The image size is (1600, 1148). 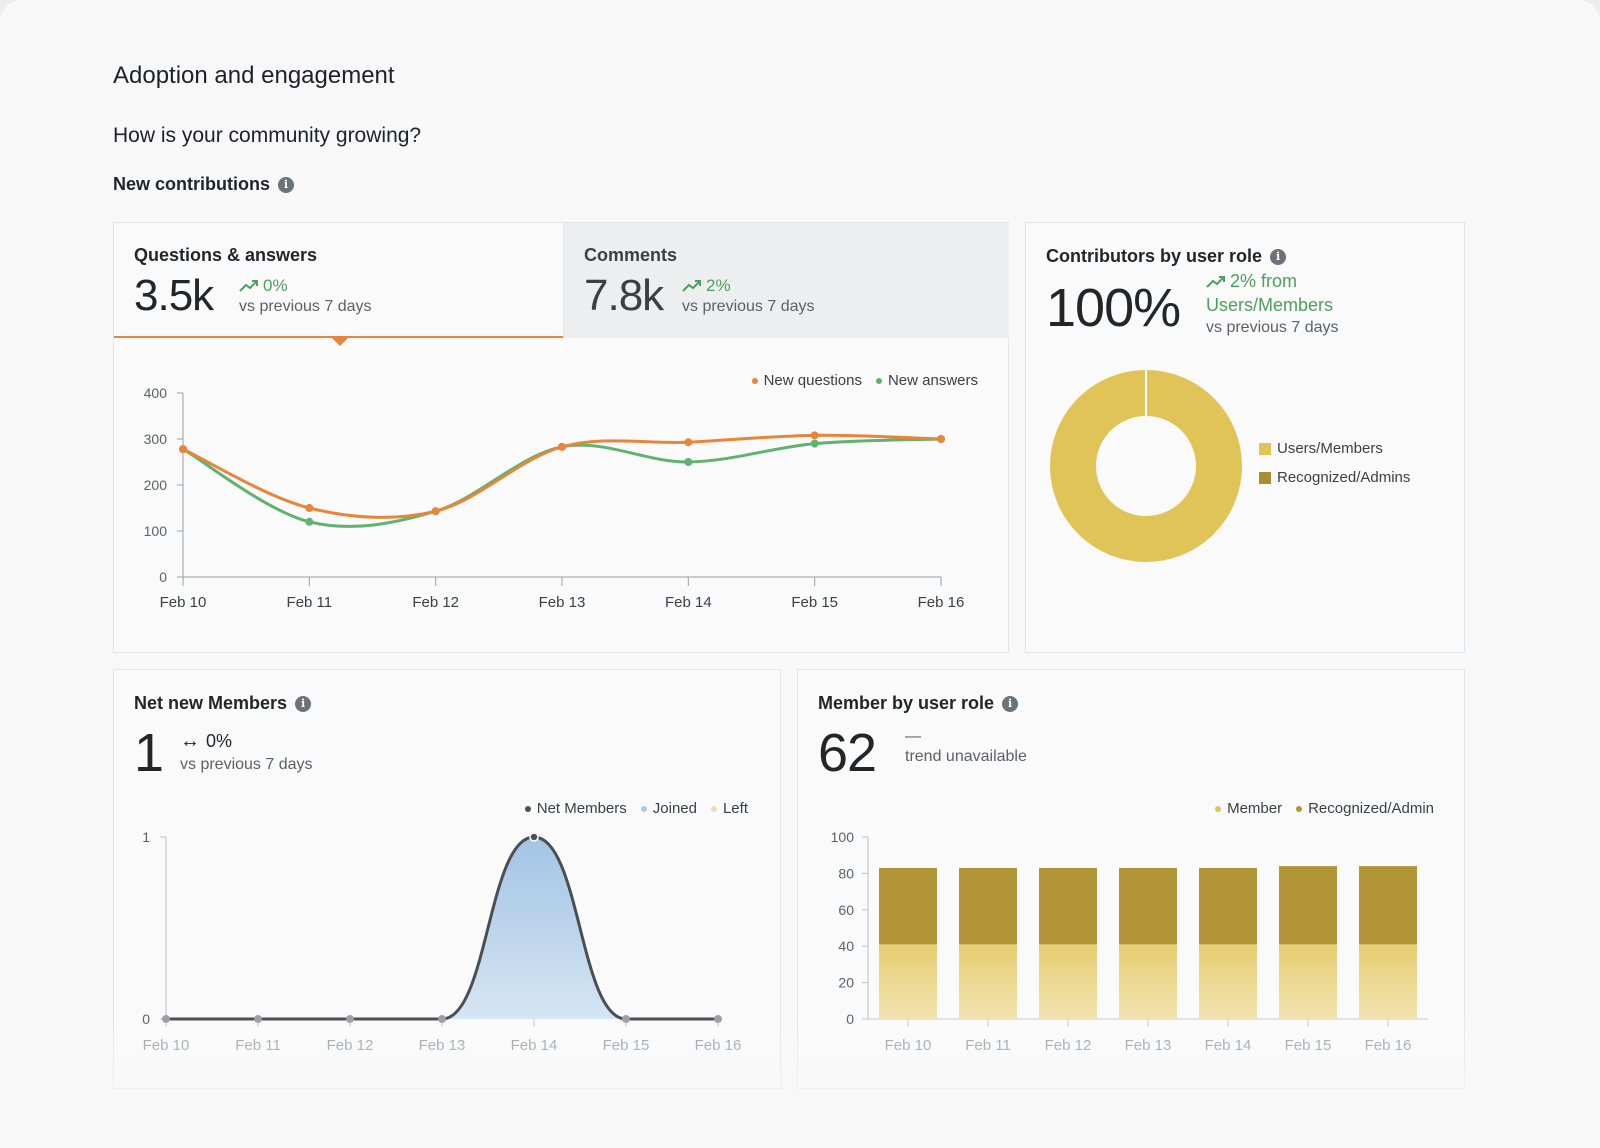 What do you see at coordinates (864, 380) in the screenshot?
I see `contributions-legend: New questions New answers` at bounding box center [864, 380].